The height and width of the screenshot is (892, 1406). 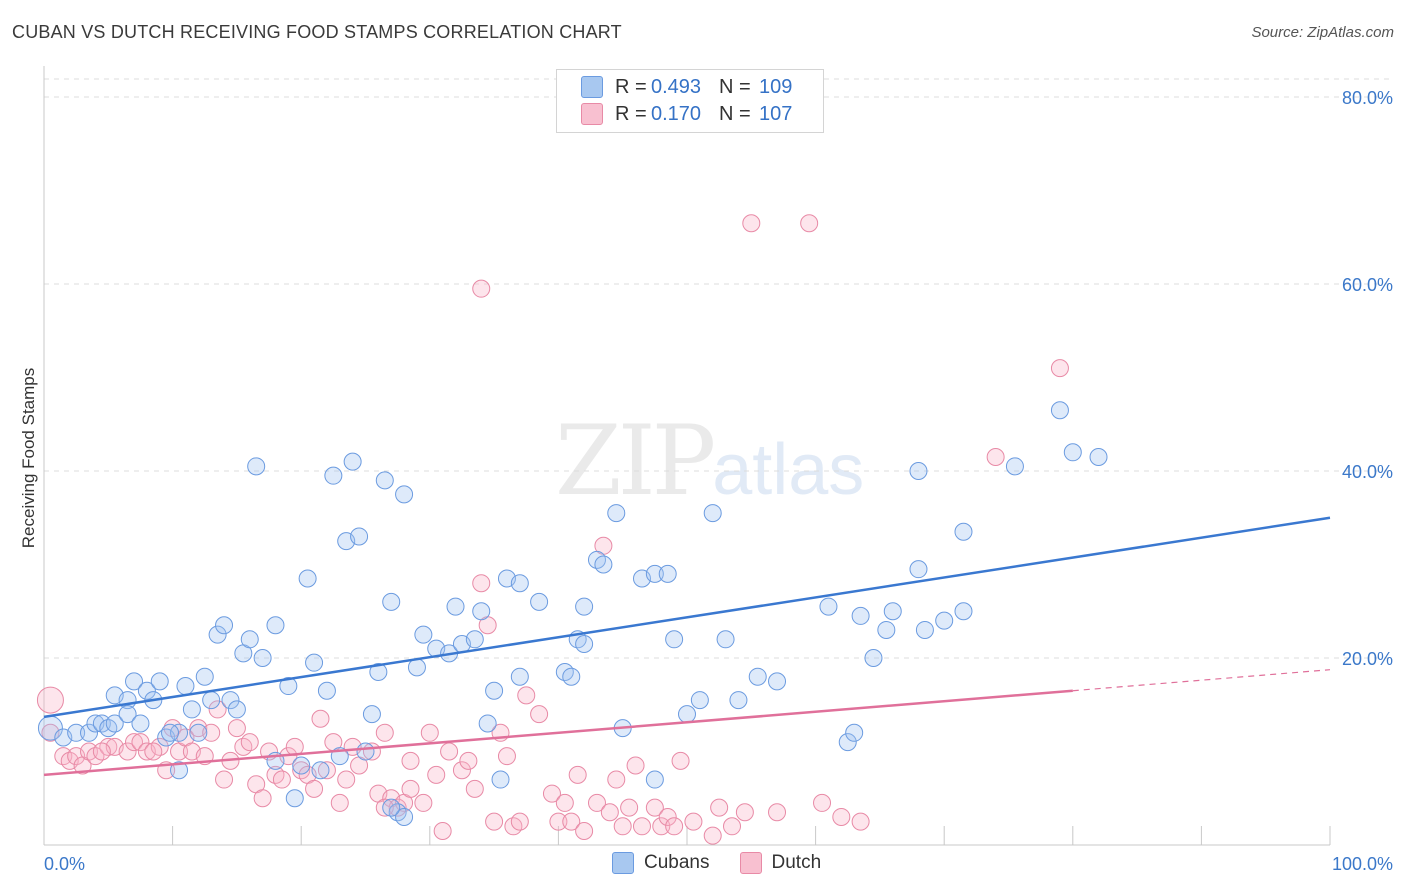 What do you see at coordinates (64, 864) in the screenshot?
I see `x-tick-label: 0.0%` at bounding box center [64, 864].